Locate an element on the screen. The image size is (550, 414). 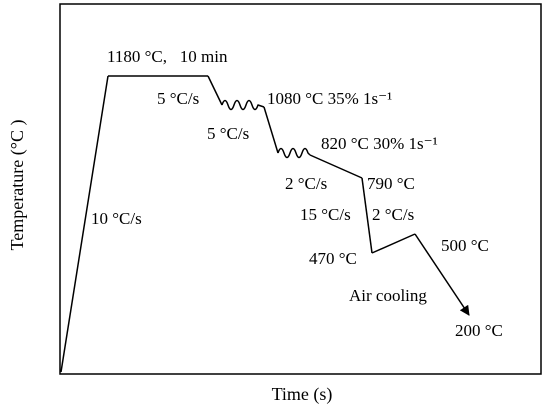
rough-rolling-wave is located at coordinates (243, 105).